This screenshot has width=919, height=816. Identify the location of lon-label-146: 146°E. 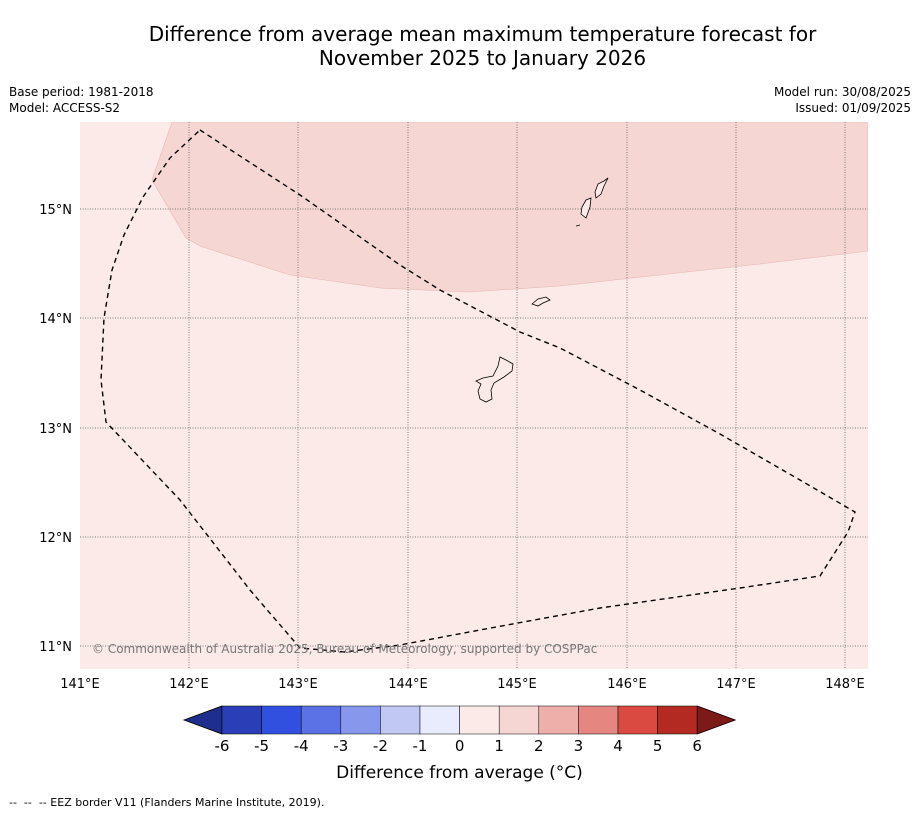
(627, 684).